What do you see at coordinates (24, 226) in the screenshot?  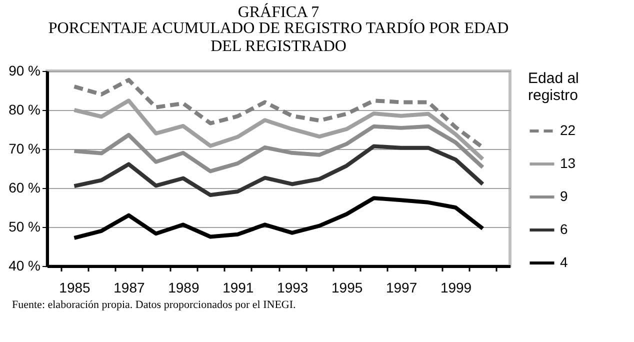 I see `y-tick-label: 50 %` at bounding box center [24, 226].